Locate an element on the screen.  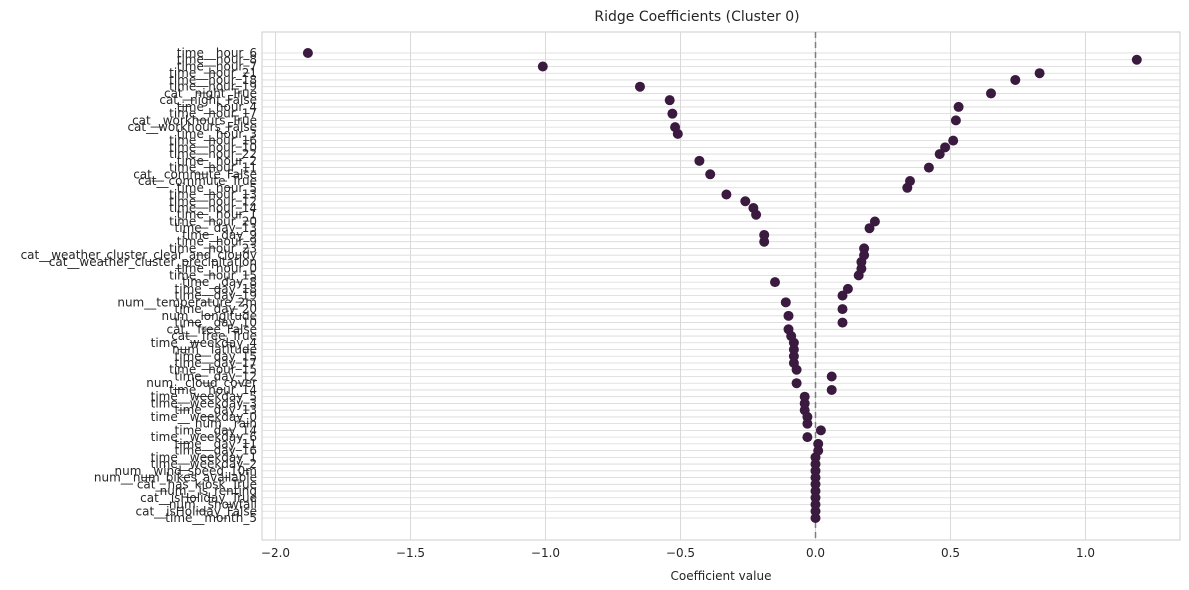
x-tick-label: −2.0 is located at coordinates (275, 553).